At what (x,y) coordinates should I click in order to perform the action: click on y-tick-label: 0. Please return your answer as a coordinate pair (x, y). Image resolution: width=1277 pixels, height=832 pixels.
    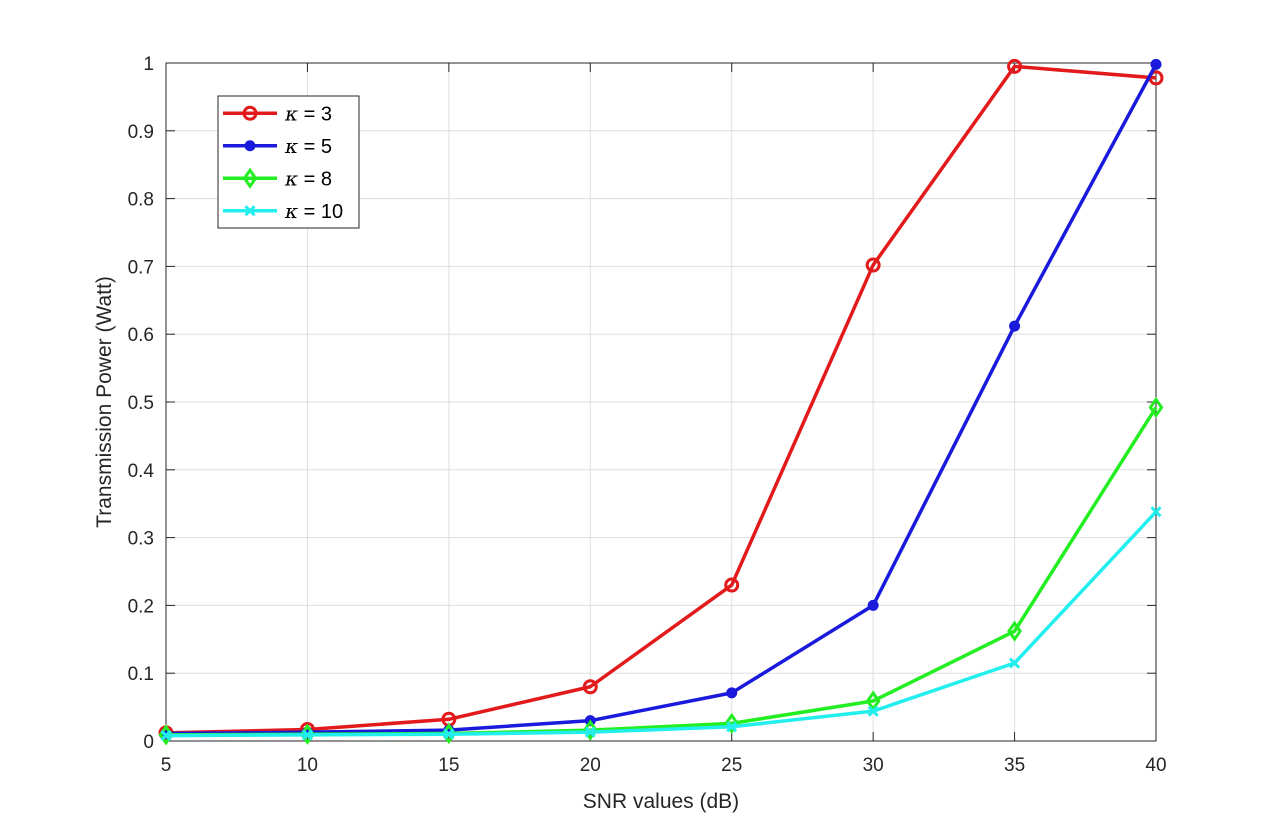
    Looking at the image, I should click on (148, 742).